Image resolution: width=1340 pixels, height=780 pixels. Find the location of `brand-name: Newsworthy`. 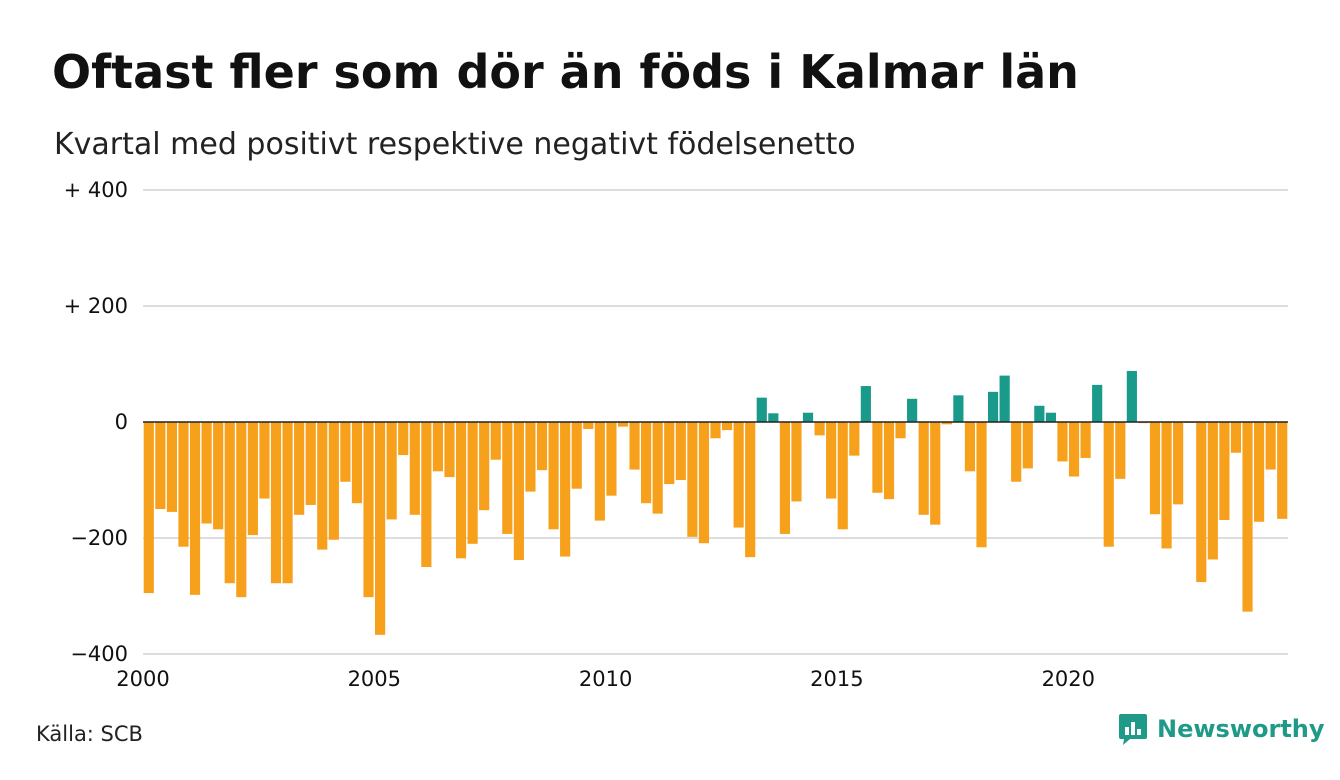

brand-name: Newsworthy is located at coordinates (1241, 729).